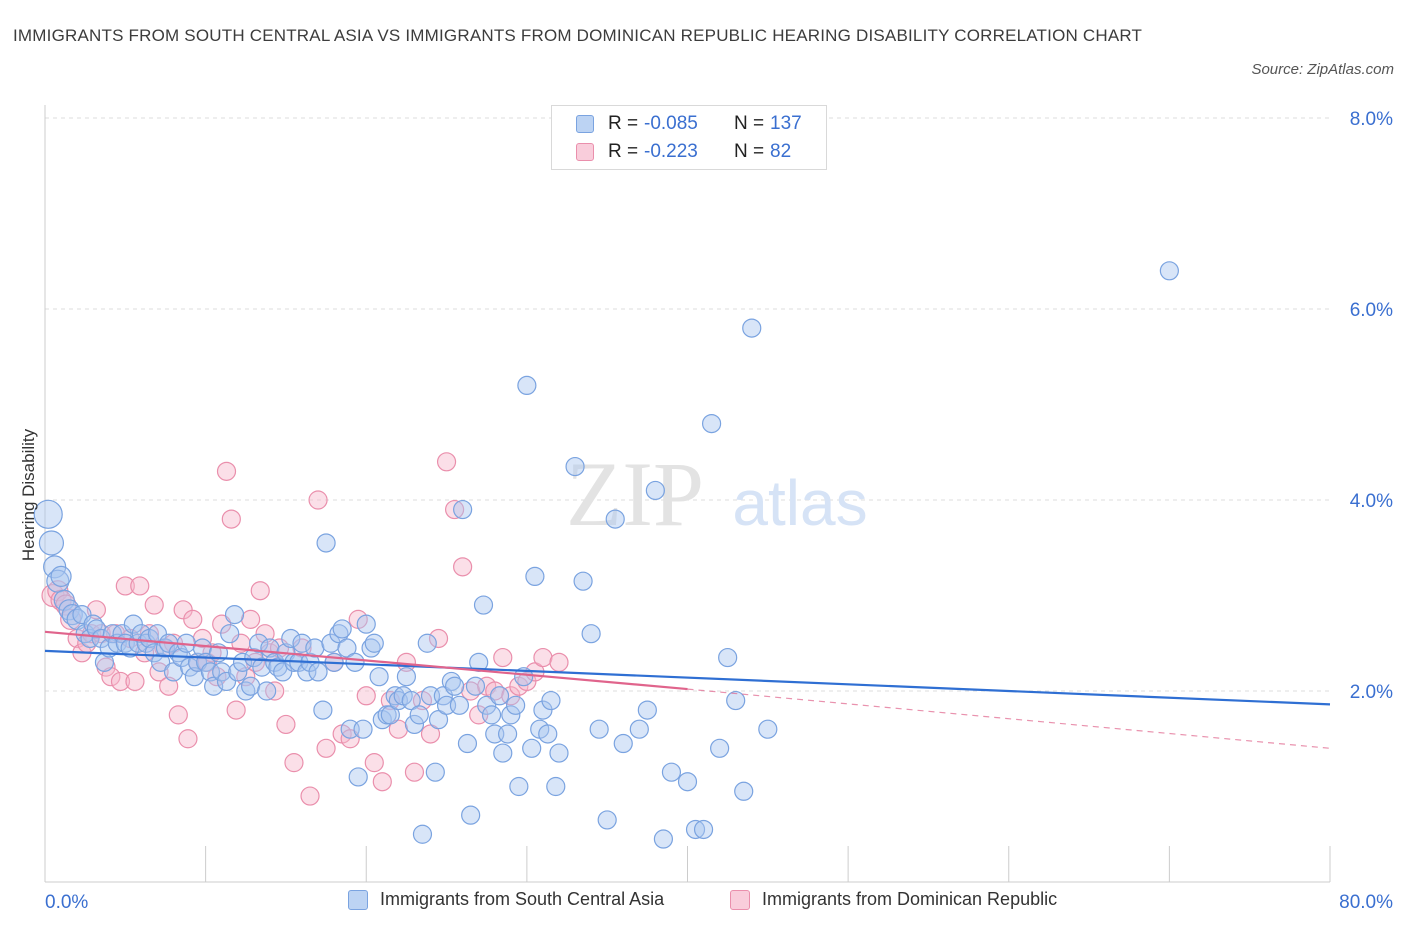 This screenshot has height=930, width=1406. Describe the element at coordinates (623, 123) in the screenshot. I see `legend-r-label: R =` at that location.